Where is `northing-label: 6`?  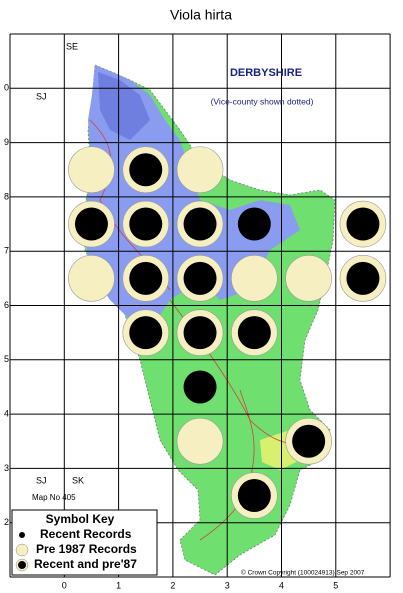 northing-label: 6 is located at coordinates (6, 305).